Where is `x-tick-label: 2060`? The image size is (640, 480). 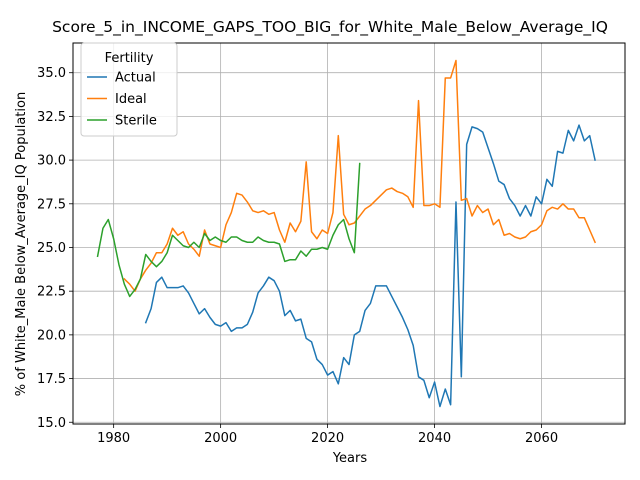 x-tick-label: 2060 is located at coordinates (541, 438).